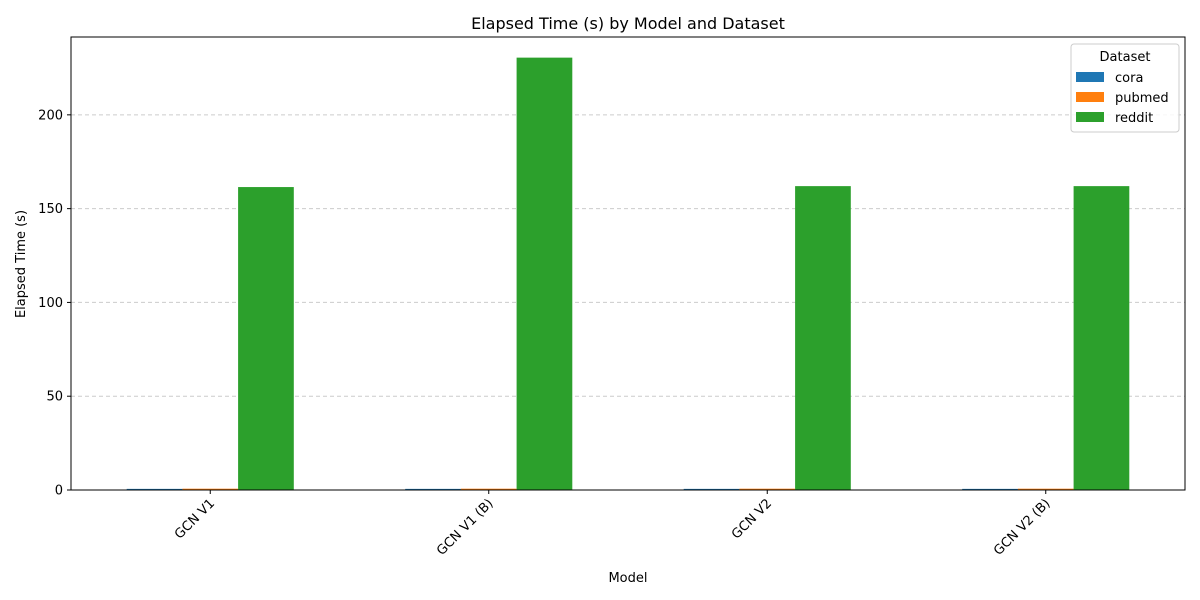 The height and width of the screenshot is (600, 1200). Describe the element at coordinates (1134, 118) in the screenshot. I see `legend-label-reddit: reddit` at that location.